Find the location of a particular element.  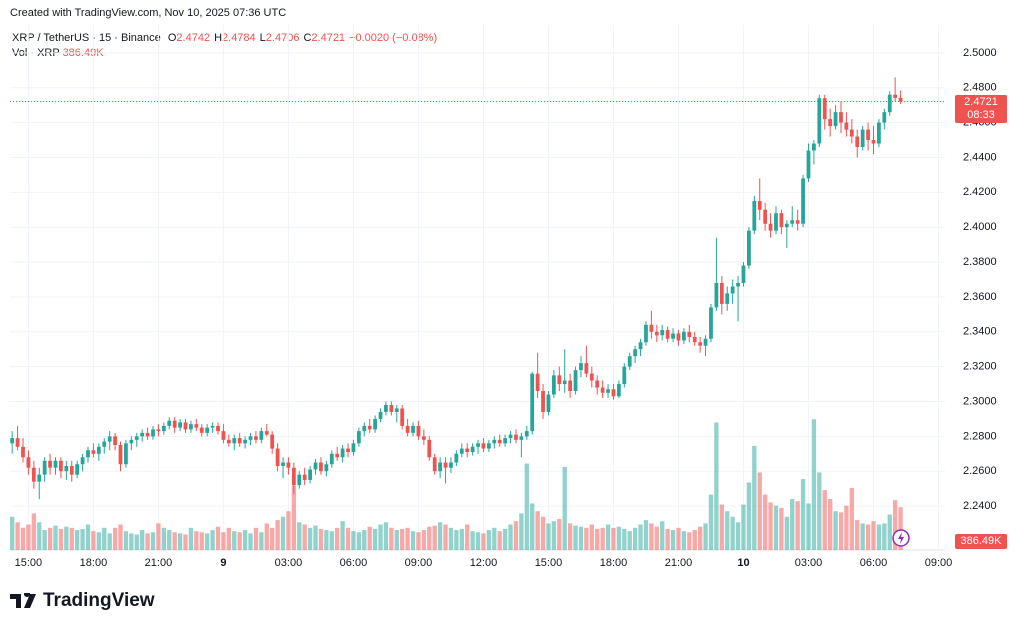

y-tick-label: 2.4400 is located at coordinates (980, 157).